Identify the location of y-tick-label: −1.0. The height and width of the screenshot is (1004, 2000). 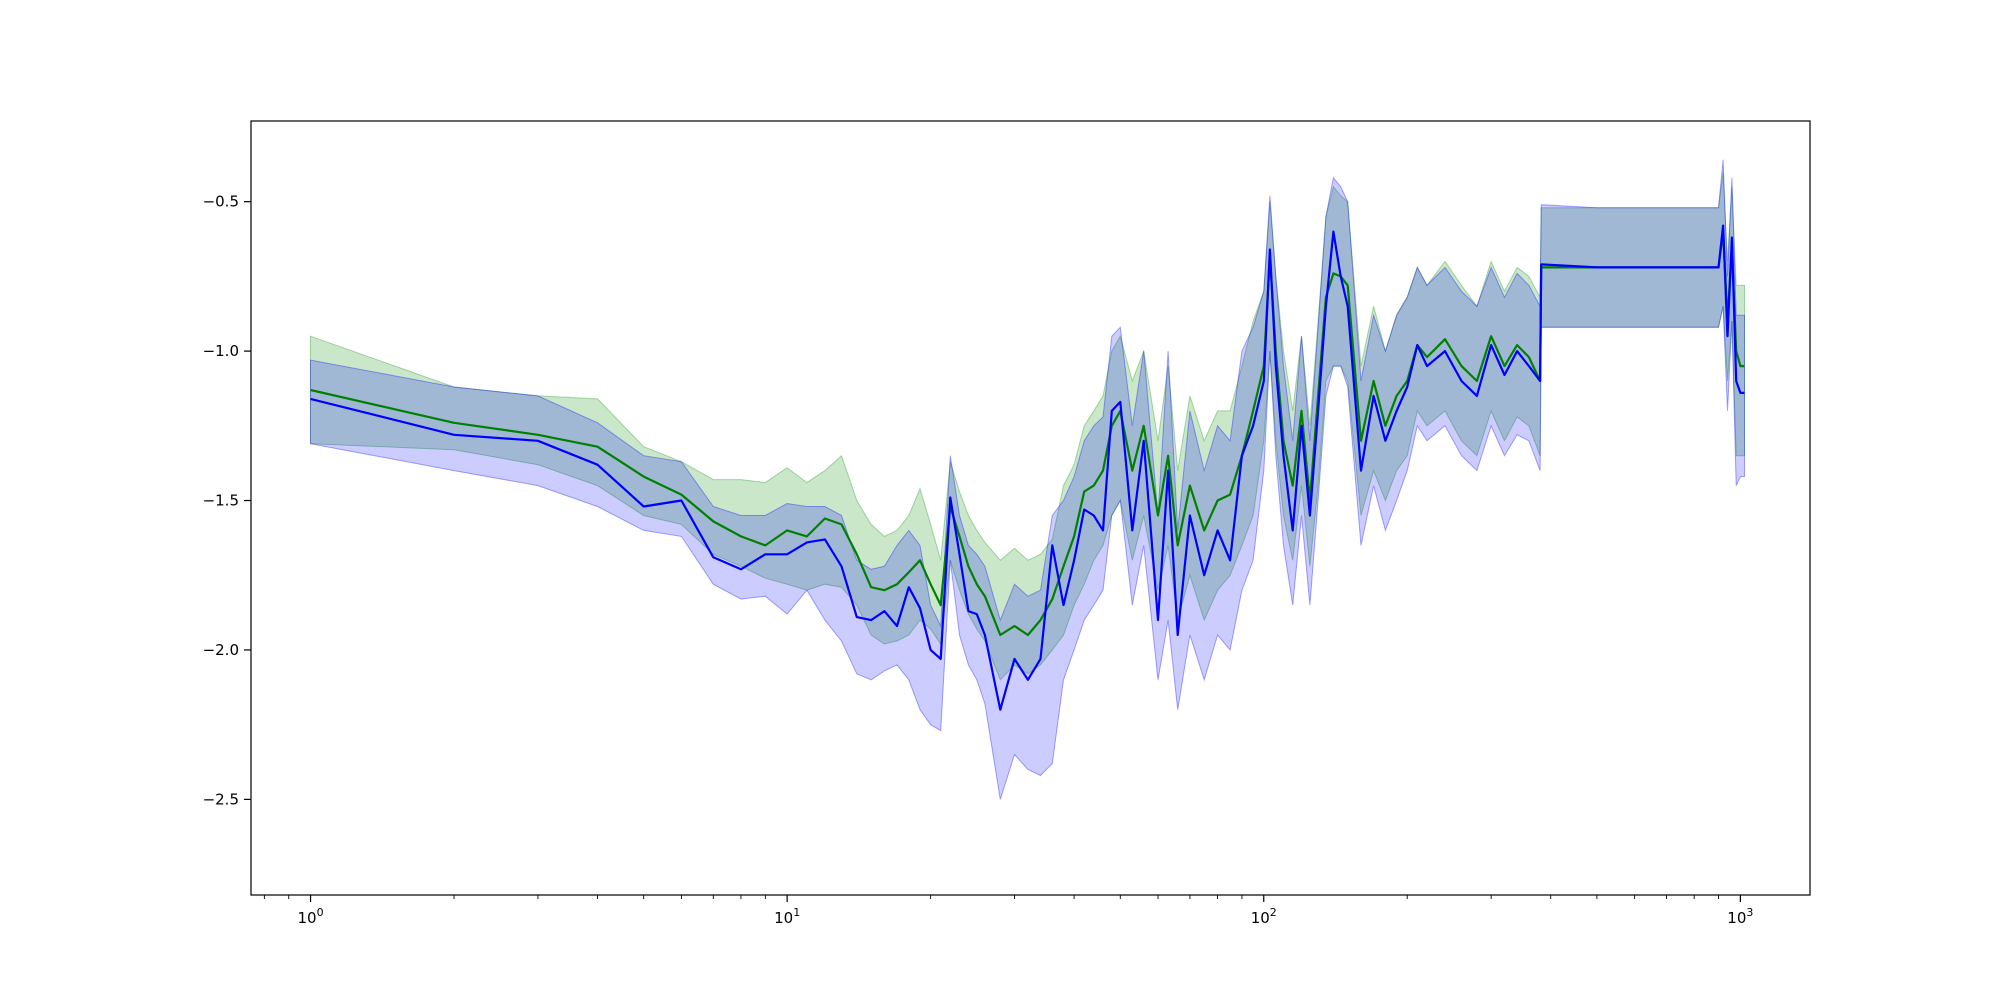
(221, 351).